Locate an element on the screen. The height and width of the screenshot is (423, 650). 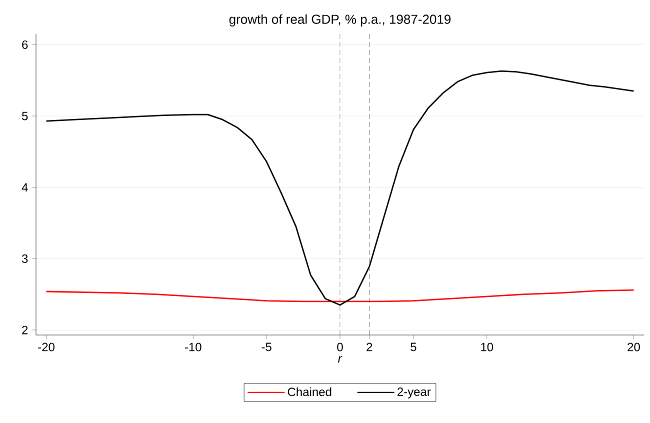
y-tick-label: 2 is located at coordinates (25, 330).